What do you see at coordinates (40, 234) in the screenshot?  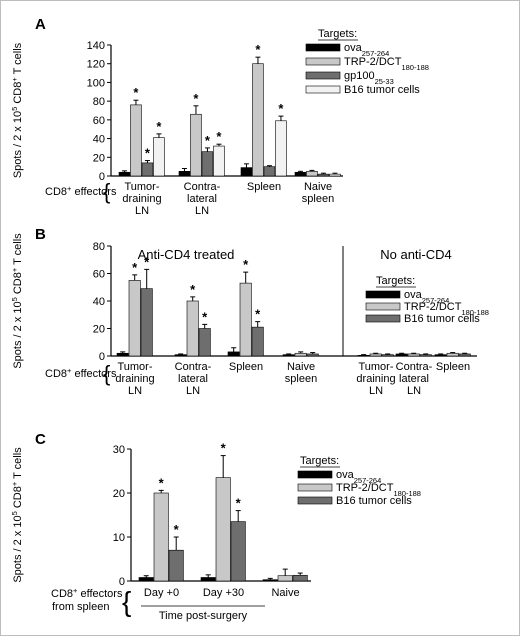 I see `panel-letter: B` at bounding box center [40, 234].